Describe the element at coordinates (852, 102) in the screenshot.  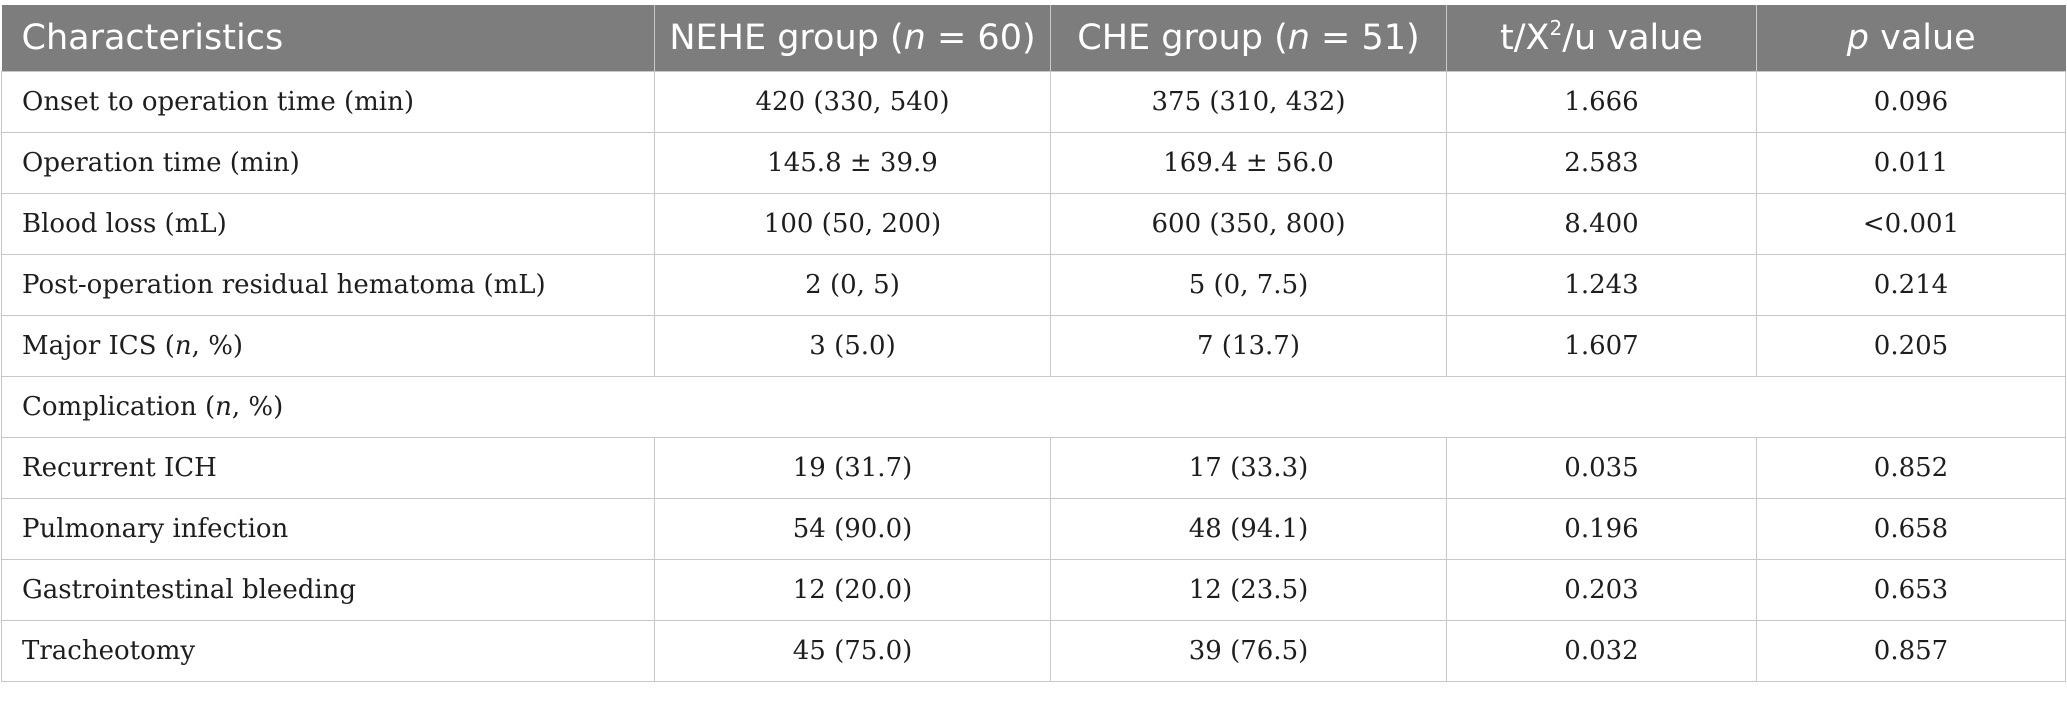
I see `nehe-cell: 420 (330, 540)` at that location.